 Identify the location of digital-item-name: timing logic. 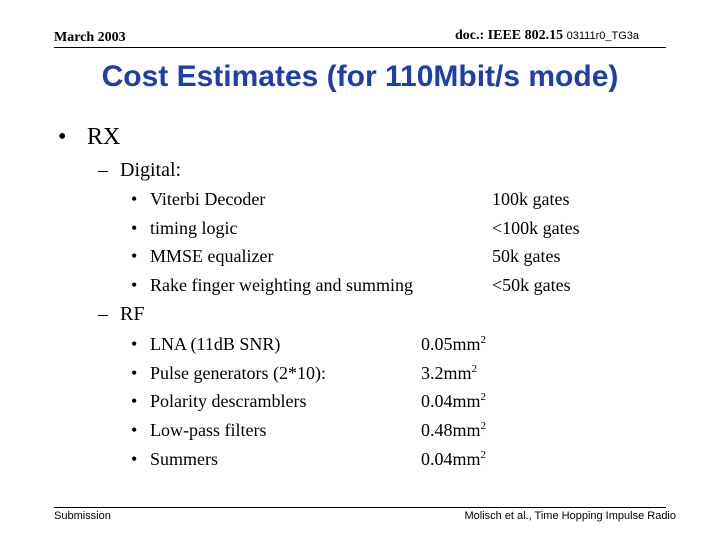
(194, 228).